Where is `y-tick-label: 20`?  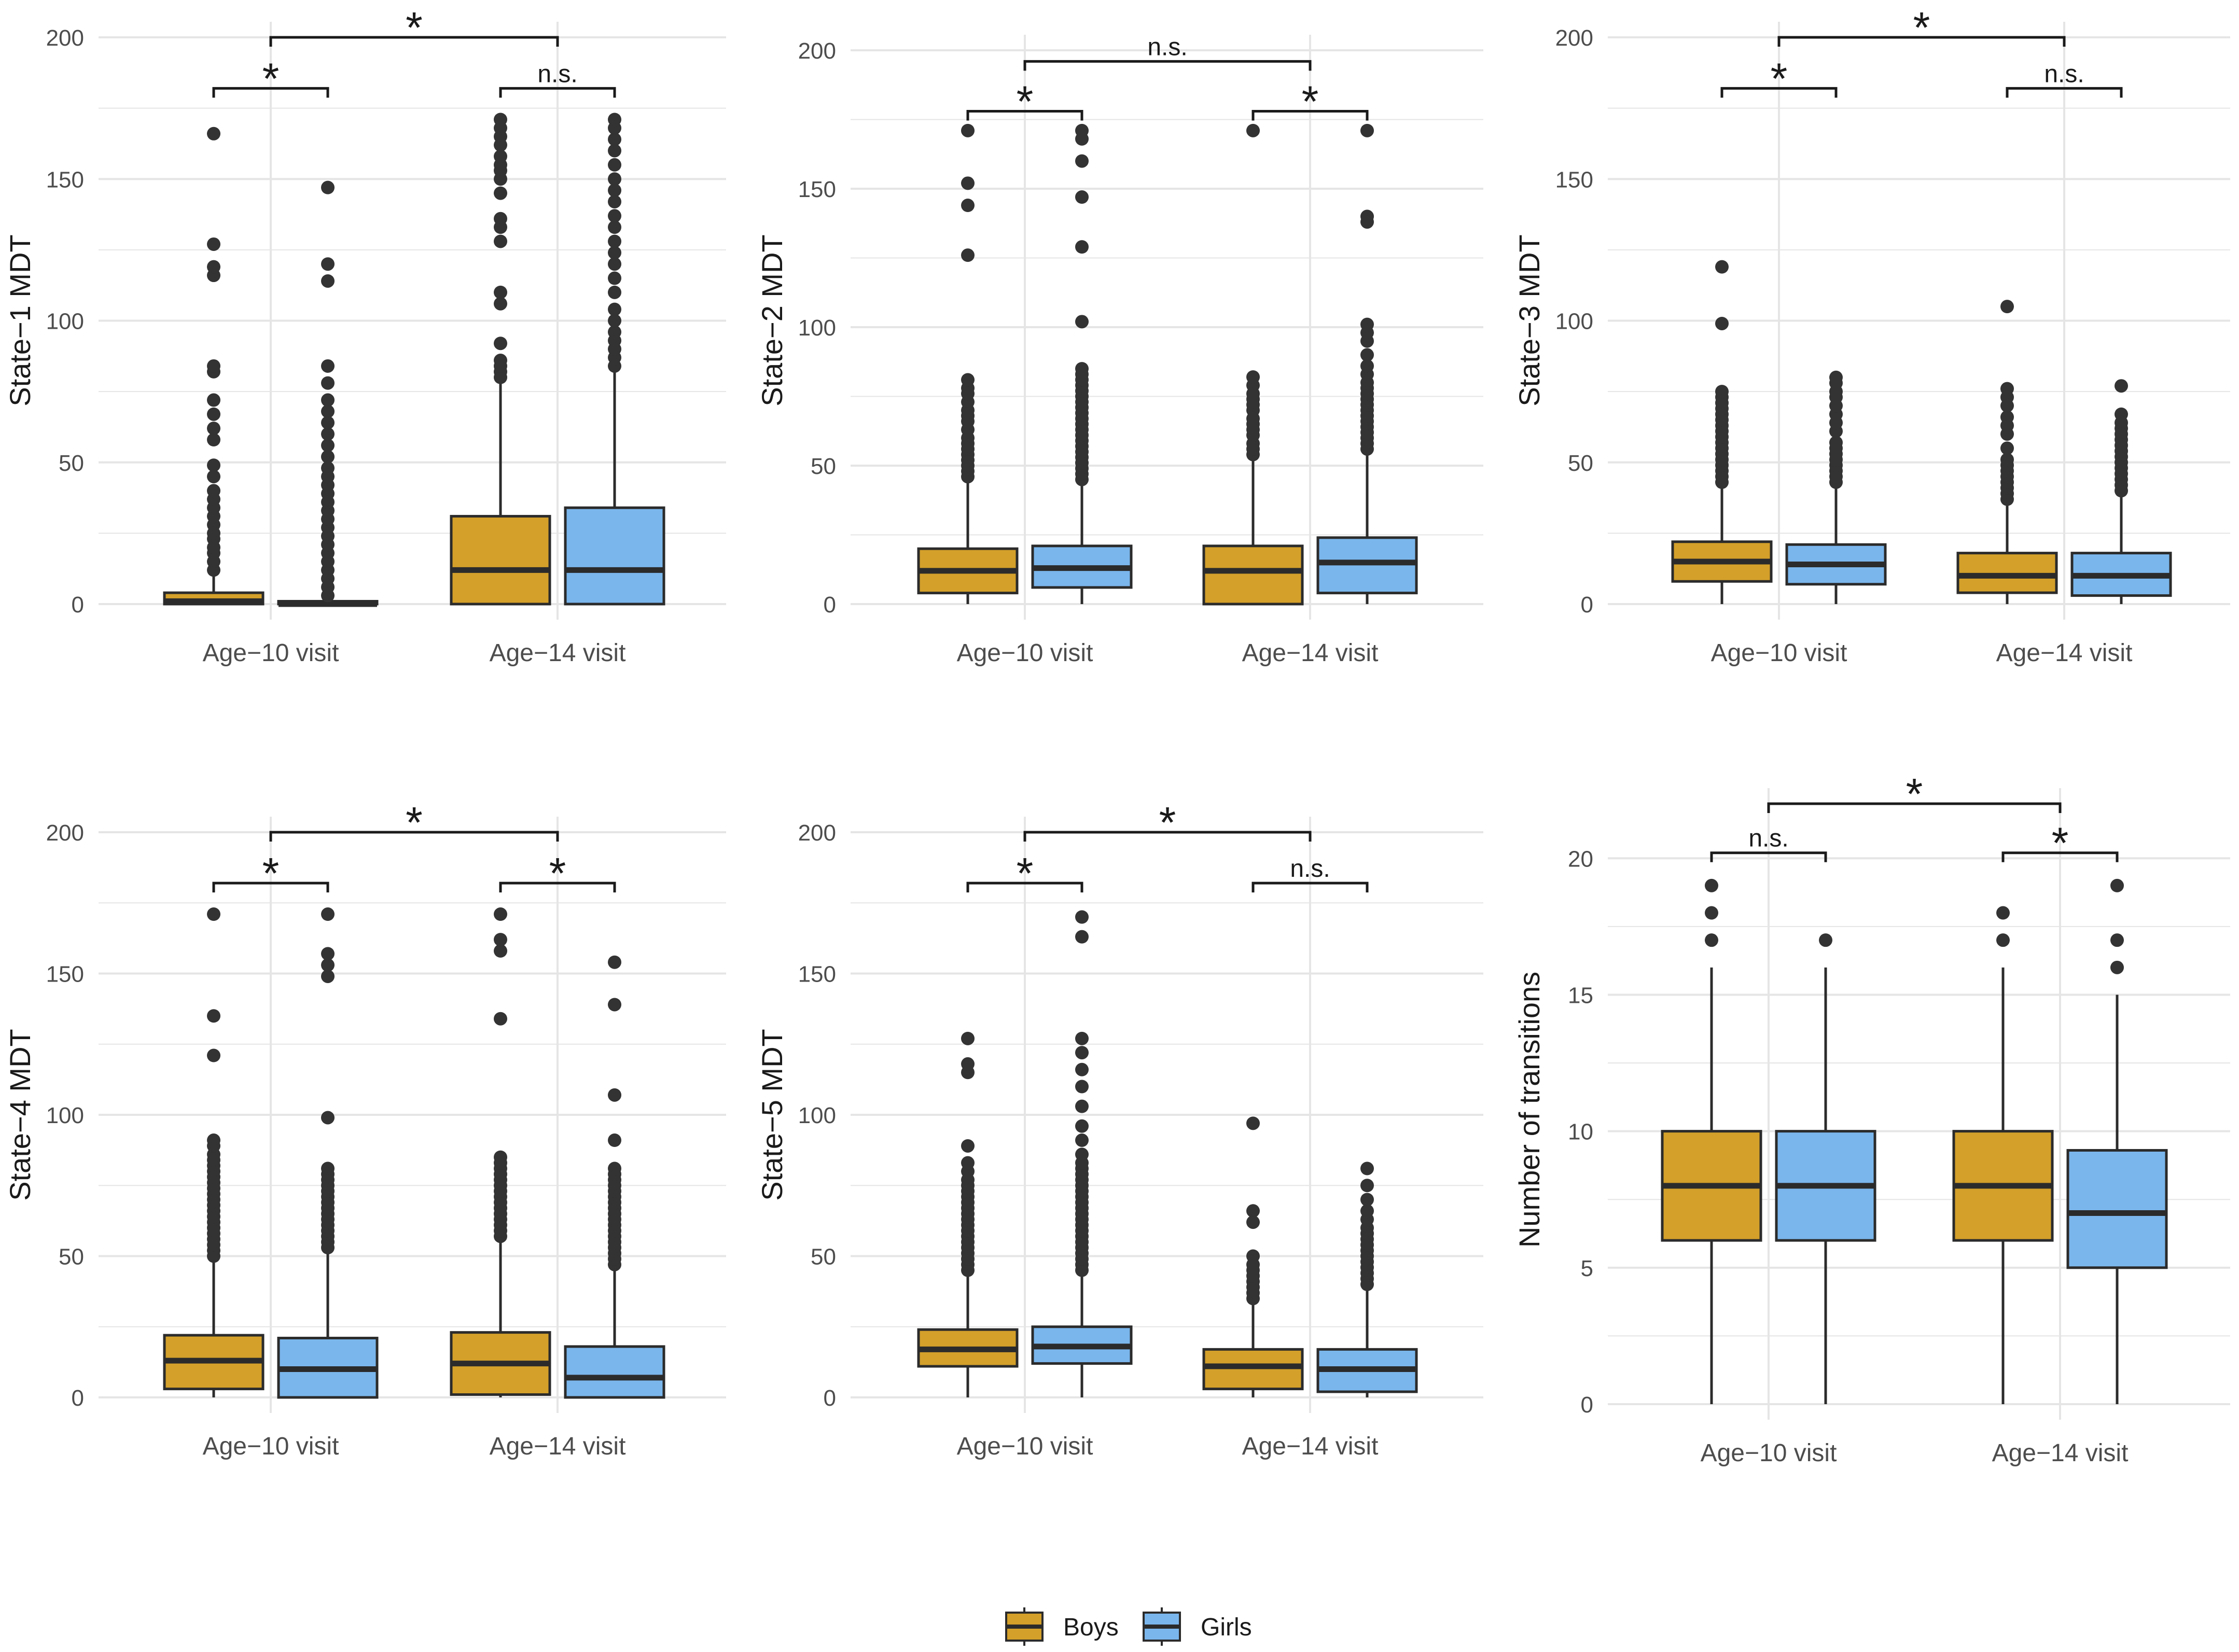
y-tick-label: 20 is located at coordinates (1580, 859).